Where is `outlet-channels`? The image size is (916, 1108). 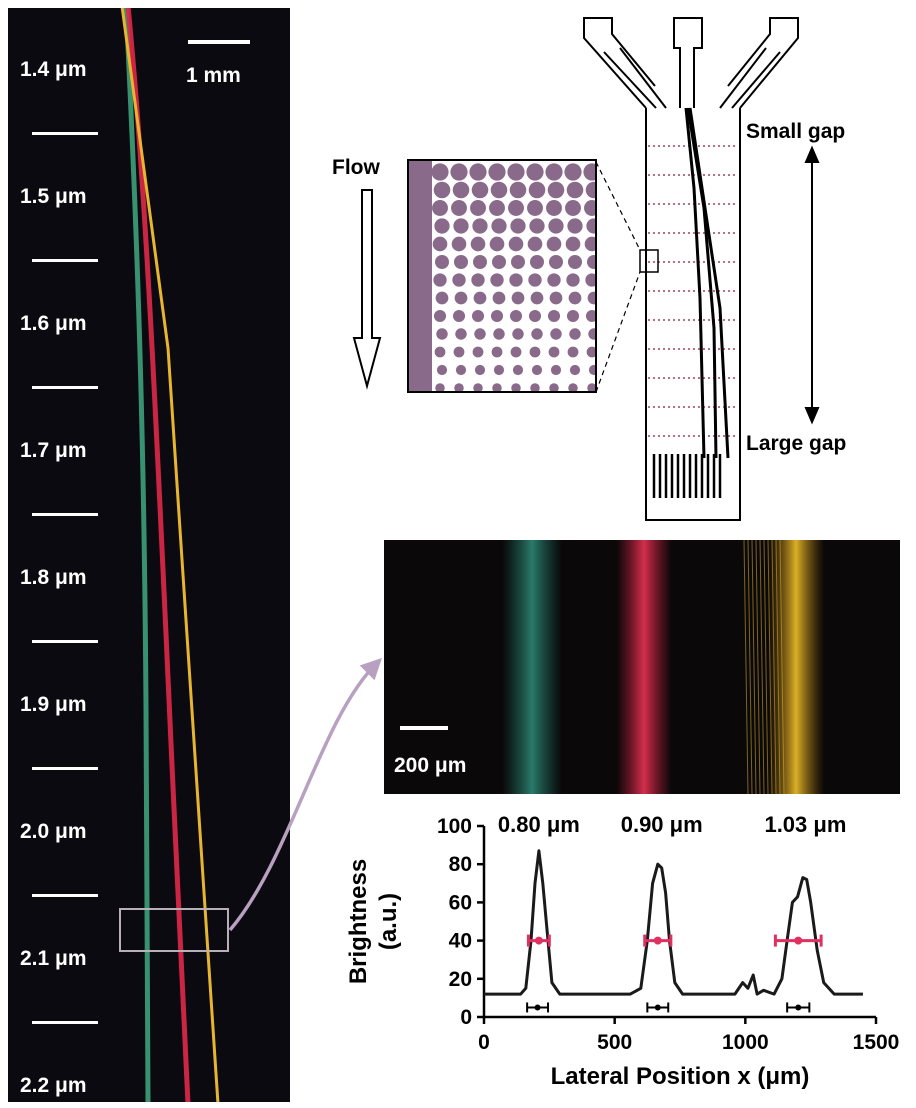 outlet-channels is located at coordinates (687, 476).